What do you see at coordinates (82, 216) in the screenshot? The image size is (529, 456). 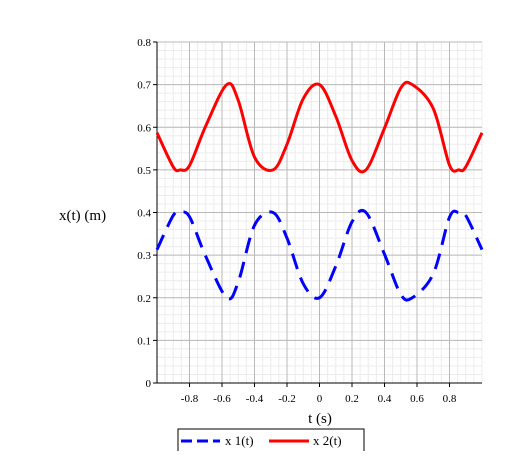 I see `y-axis-title: x(t) (m)` at bounding box center [82, 216].